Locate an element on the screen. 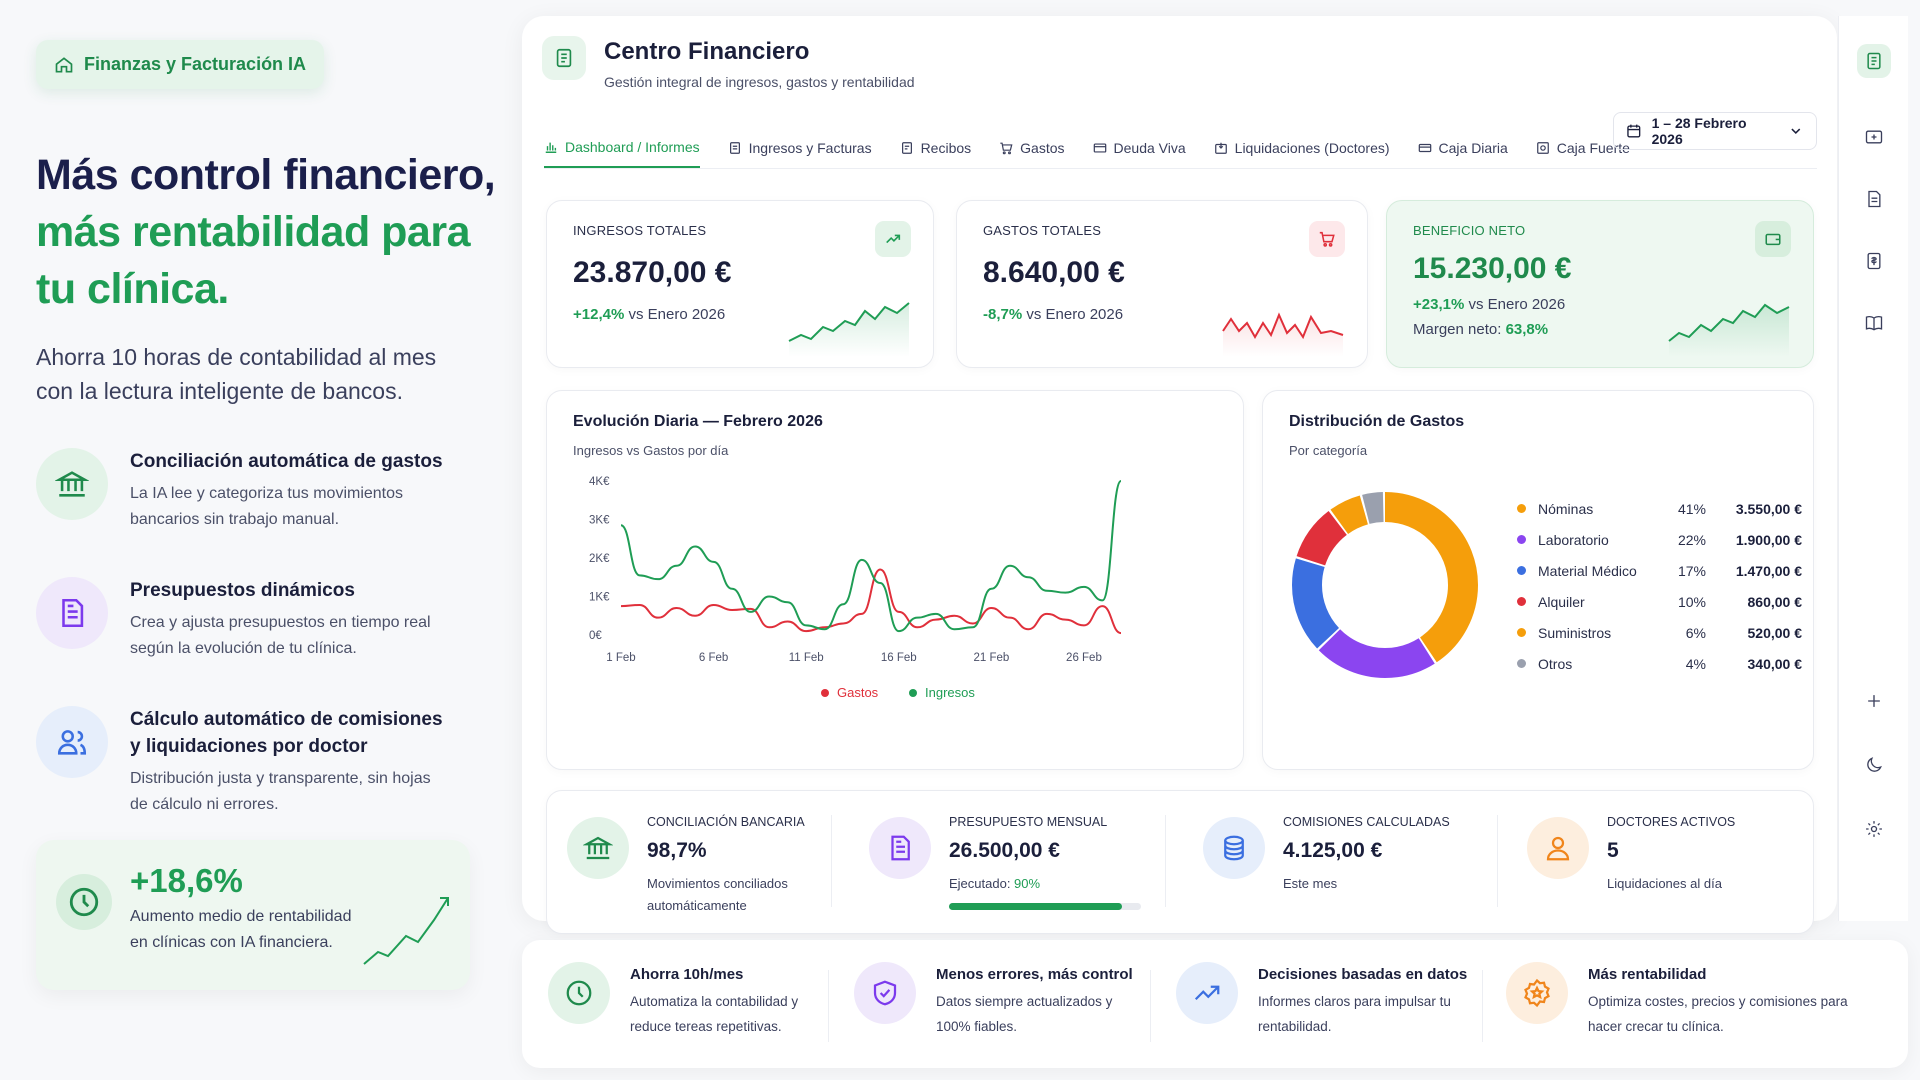 Image resolution: width=1920 pixels, height=1080 pixels. theme-rail-button is located at coordinates (1874, 765).